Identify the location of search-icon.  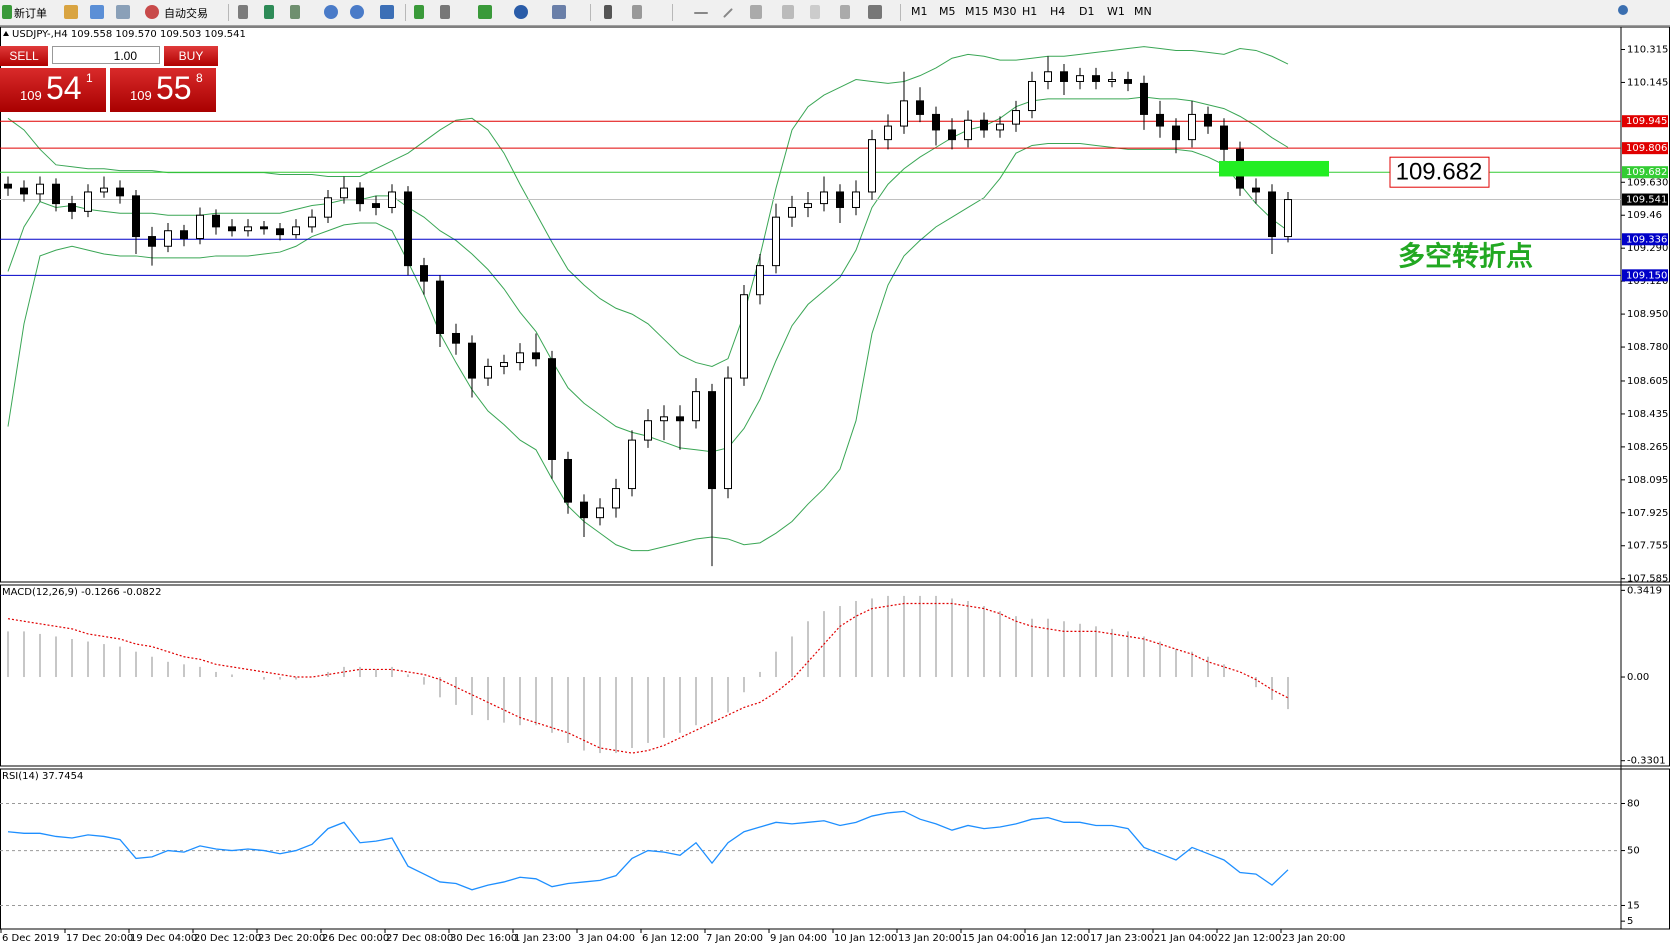
(1623, 10).